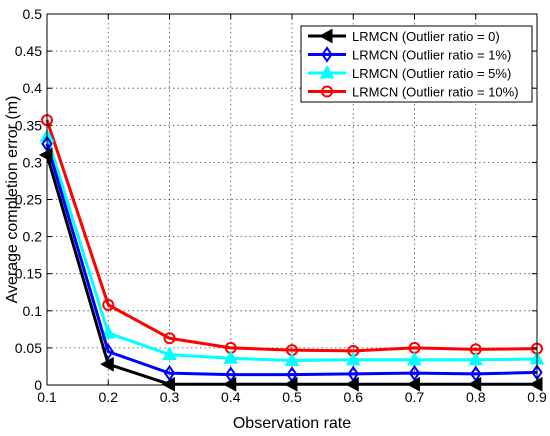 This screenshot has height=436, width=550. I want to click on x-tick-label: 0.3, so click(170, 397).